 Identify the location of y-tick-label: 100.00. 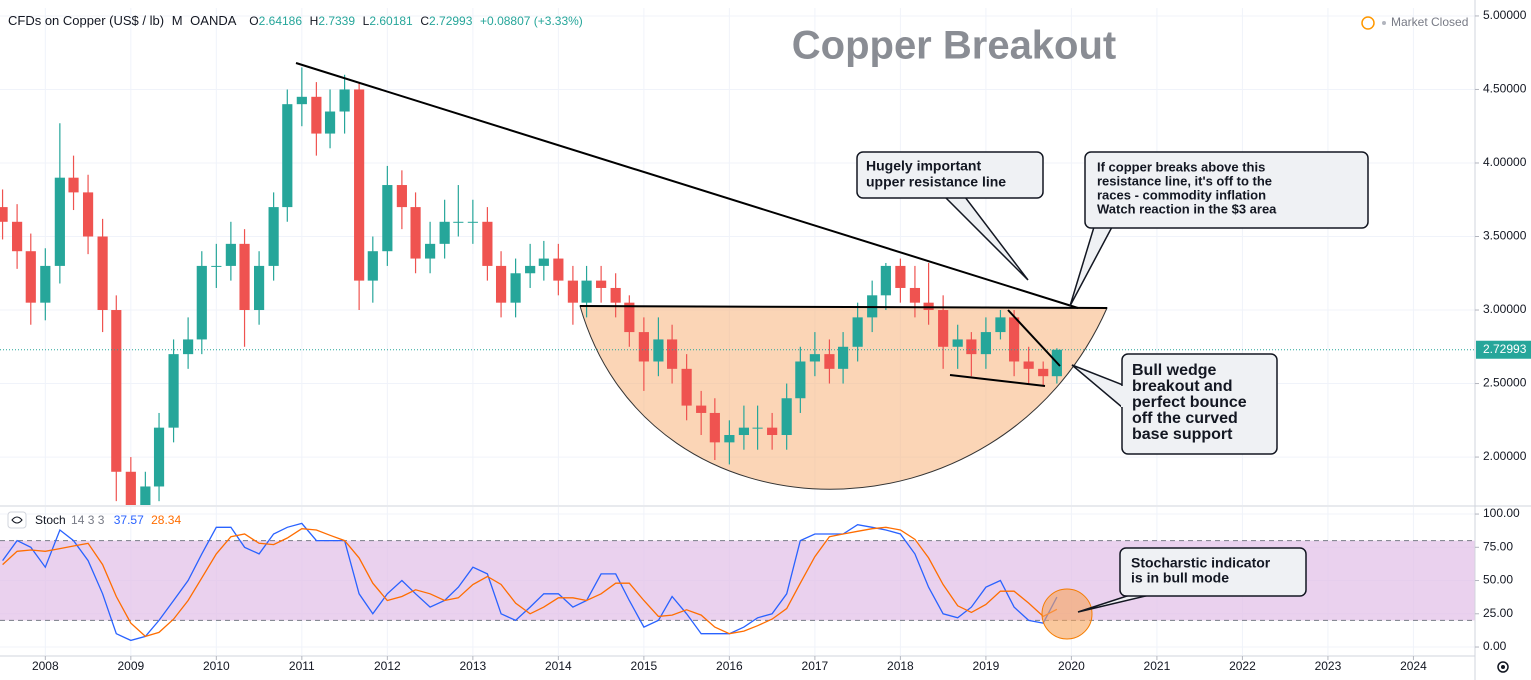
(1501, 513).